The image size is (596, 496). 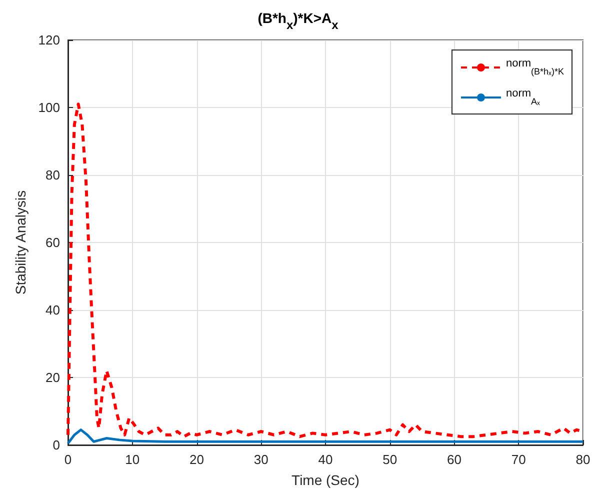 What do you see at coordinates (132, 459) in the screenshot?
I see `x-tick-label: 10` at bounding box center [132, 459].